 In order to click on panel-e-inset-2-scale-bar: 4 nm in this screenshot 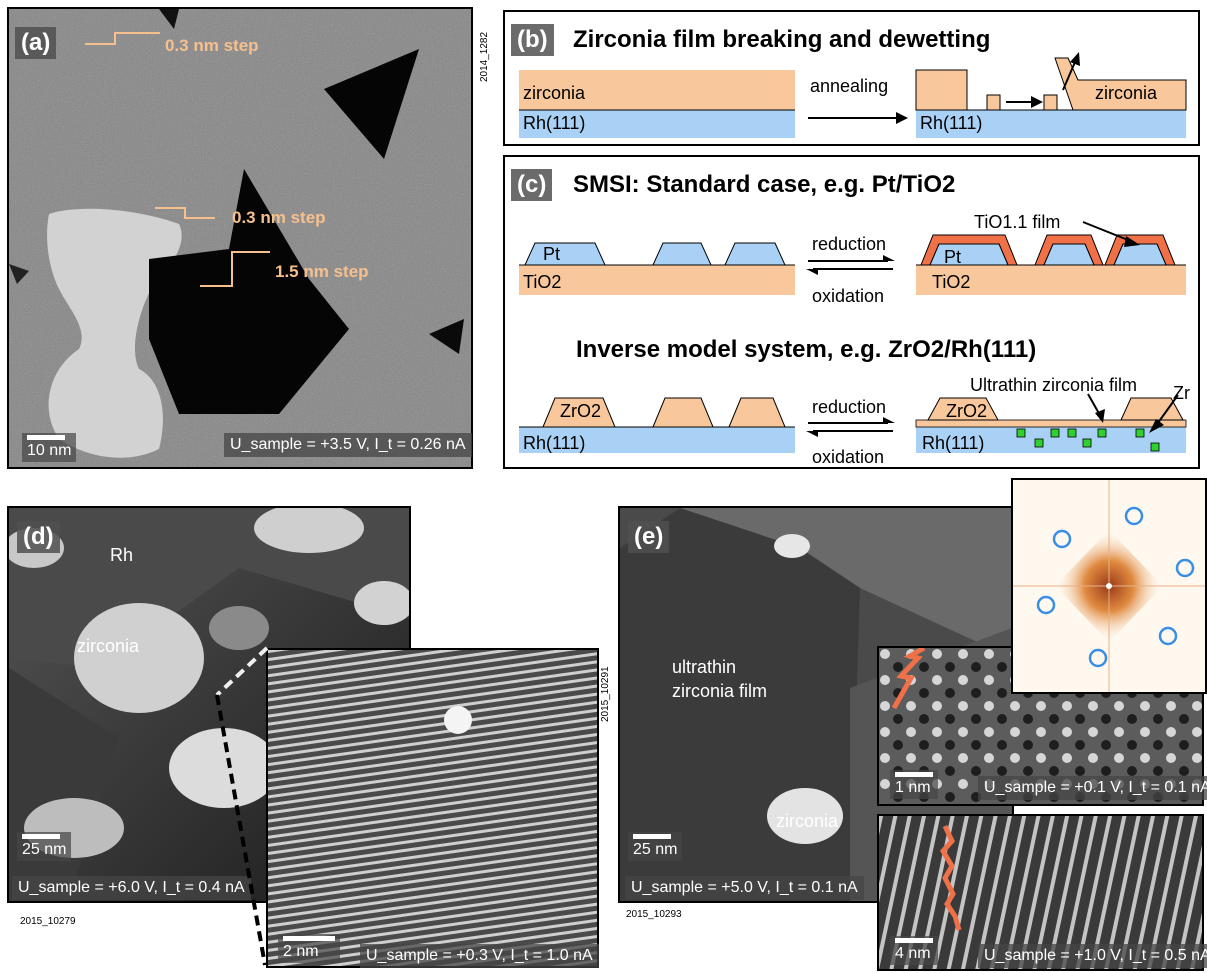, I will do `click(914, 950)`.